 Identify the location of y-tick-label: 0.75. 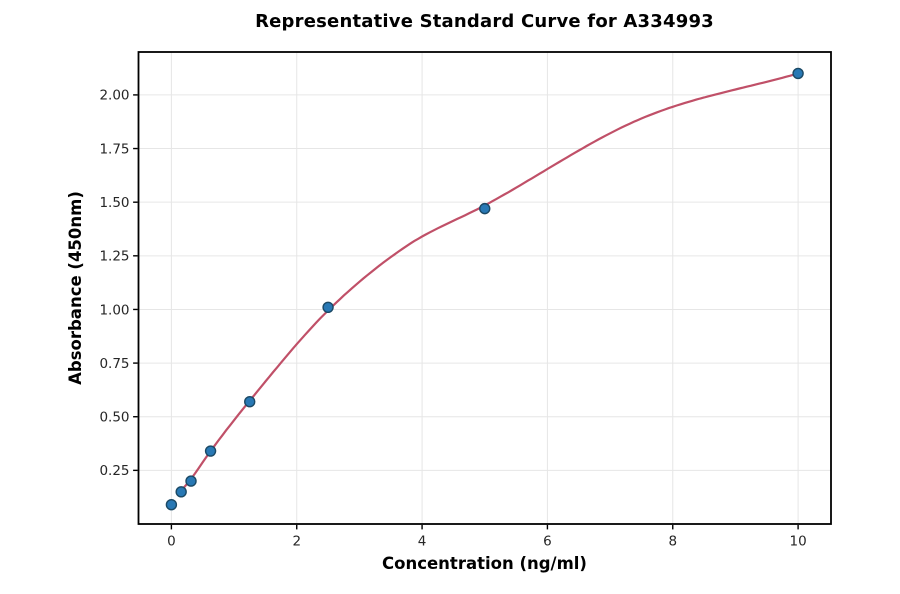
(114, 364).